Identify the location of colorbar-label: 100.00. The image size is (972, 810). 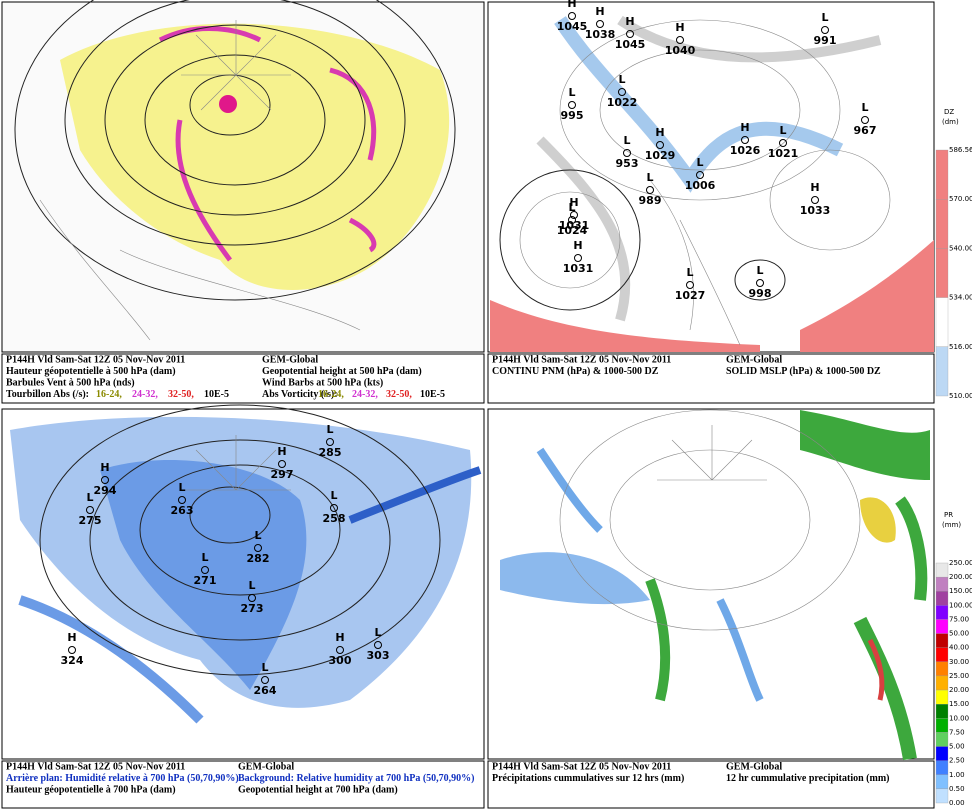
(960, 605).